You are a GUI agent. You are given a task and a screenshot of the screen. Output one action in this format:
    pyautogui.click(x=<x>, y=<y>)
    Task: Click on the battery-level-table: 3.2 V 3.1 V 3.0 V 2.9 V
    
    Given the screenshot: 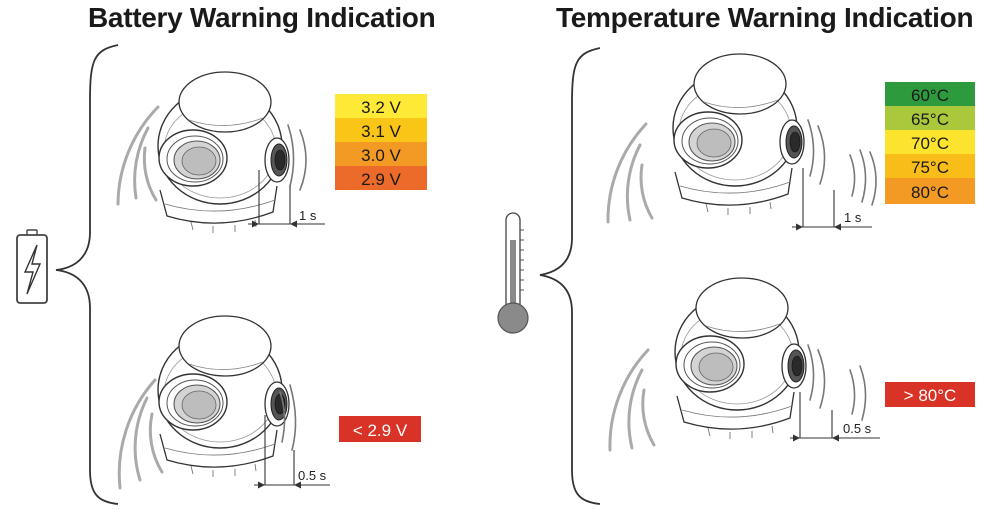 What is the action you would take?
    pyautogui.click(x=381, y=142)
    